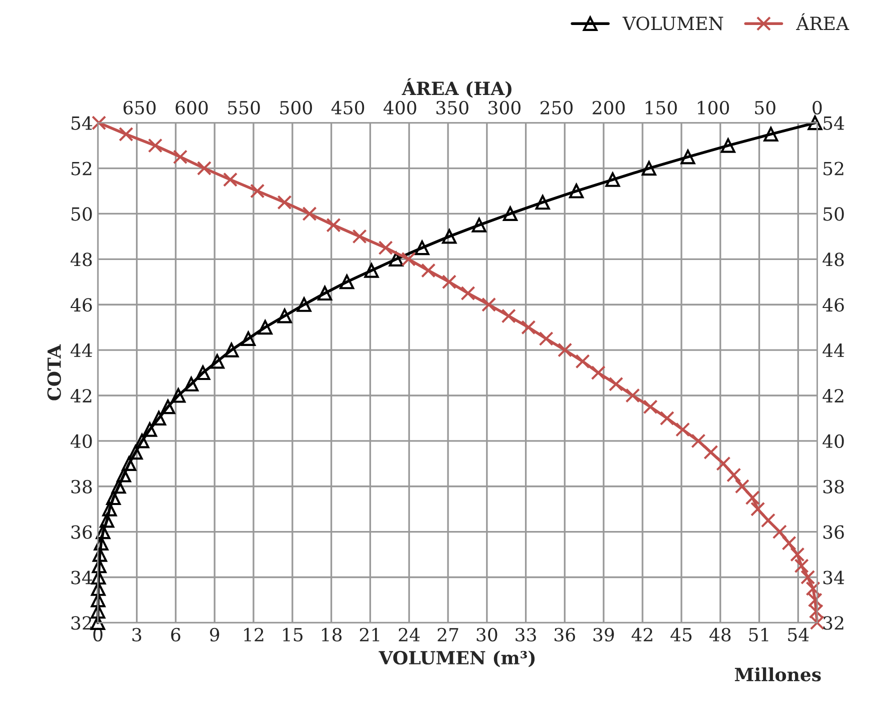 This screenshot has width=874, height=706. I want to click on x2-tick-label: 500, so click(296, 107).